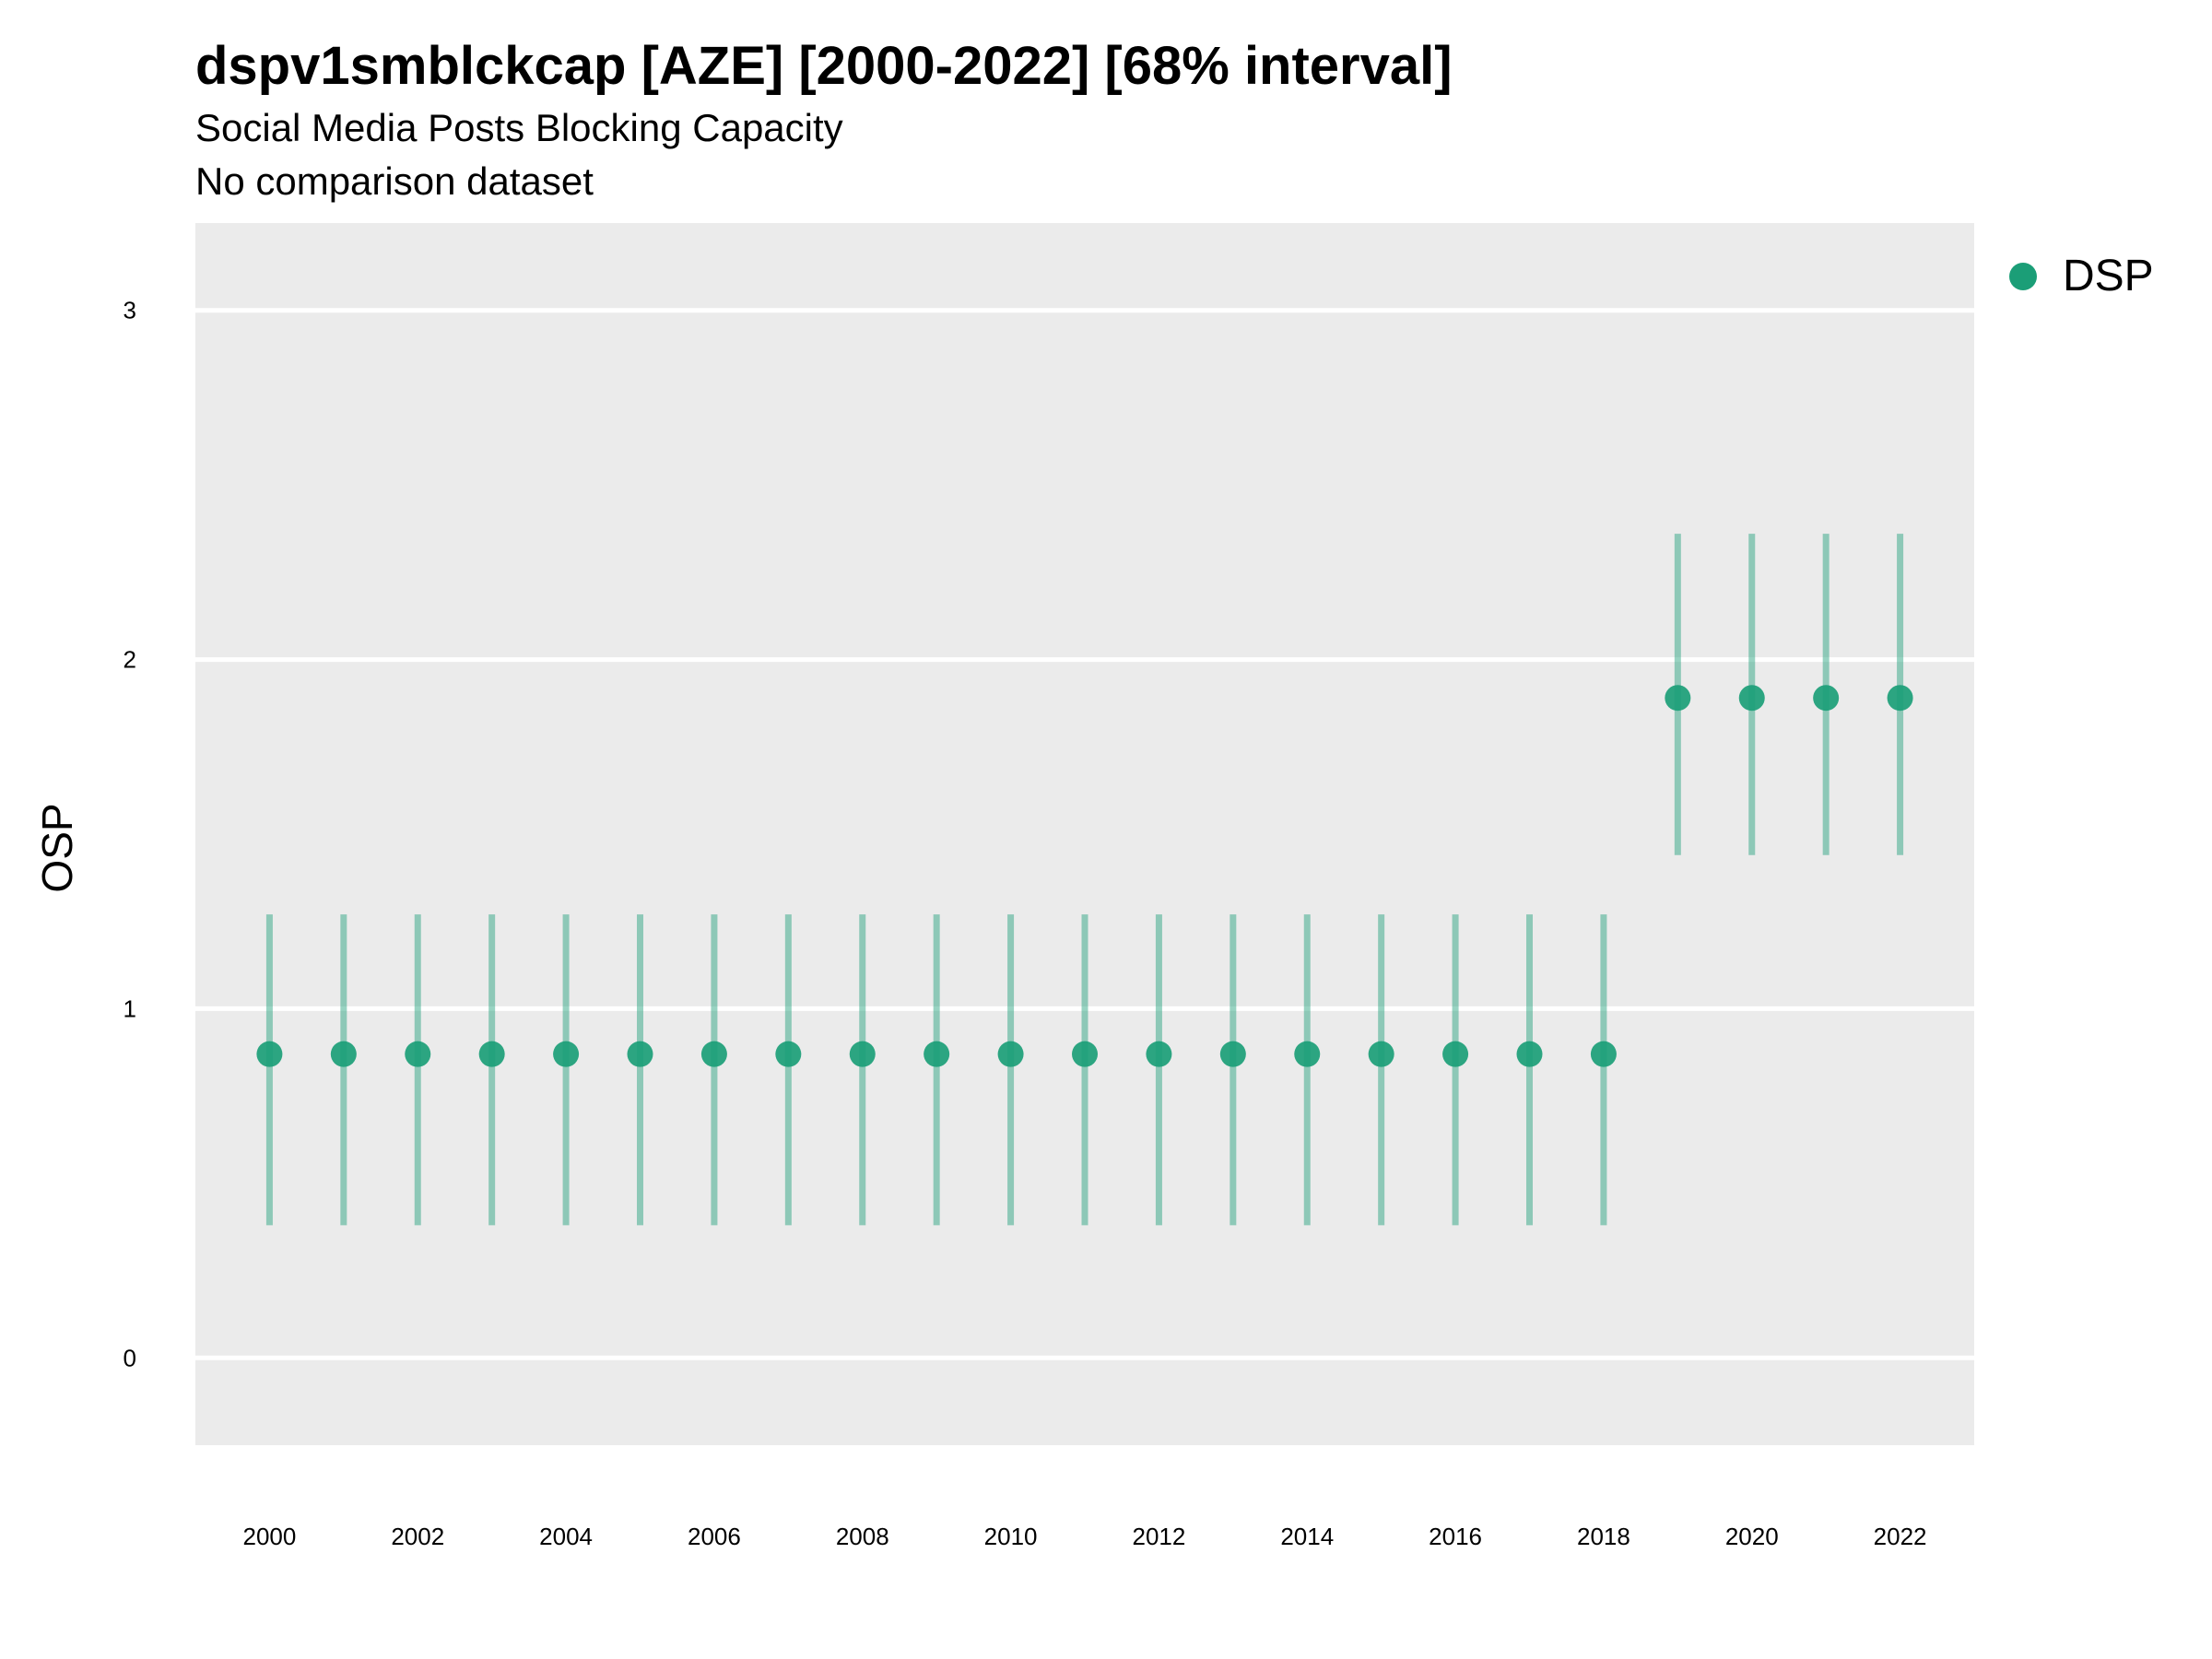 The image size is (2212, 1659). Describe the element at coordinates (57, 847) in the screenshot. I see `y-axis-label: OSP` at that location.